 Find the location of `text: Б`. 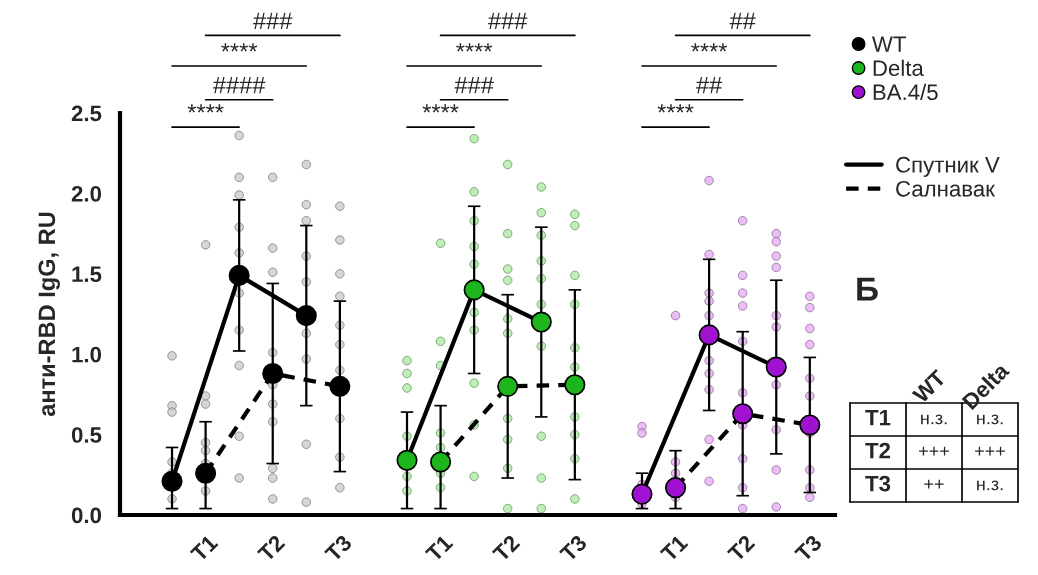

text: Б is located at coordinates (867, 289).